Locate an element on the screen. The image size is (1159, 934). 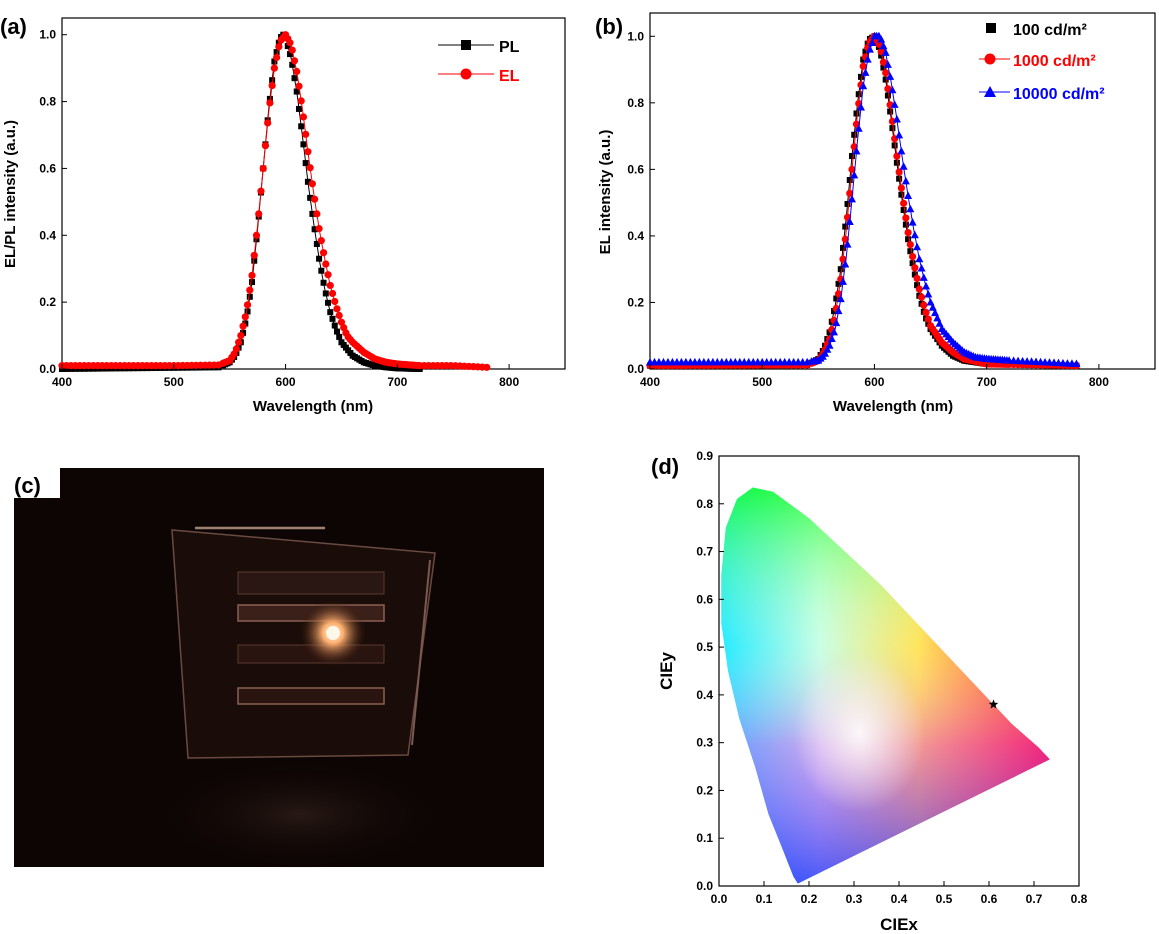
x-tick-label-a: 400 is located at coordinates (62, 382).